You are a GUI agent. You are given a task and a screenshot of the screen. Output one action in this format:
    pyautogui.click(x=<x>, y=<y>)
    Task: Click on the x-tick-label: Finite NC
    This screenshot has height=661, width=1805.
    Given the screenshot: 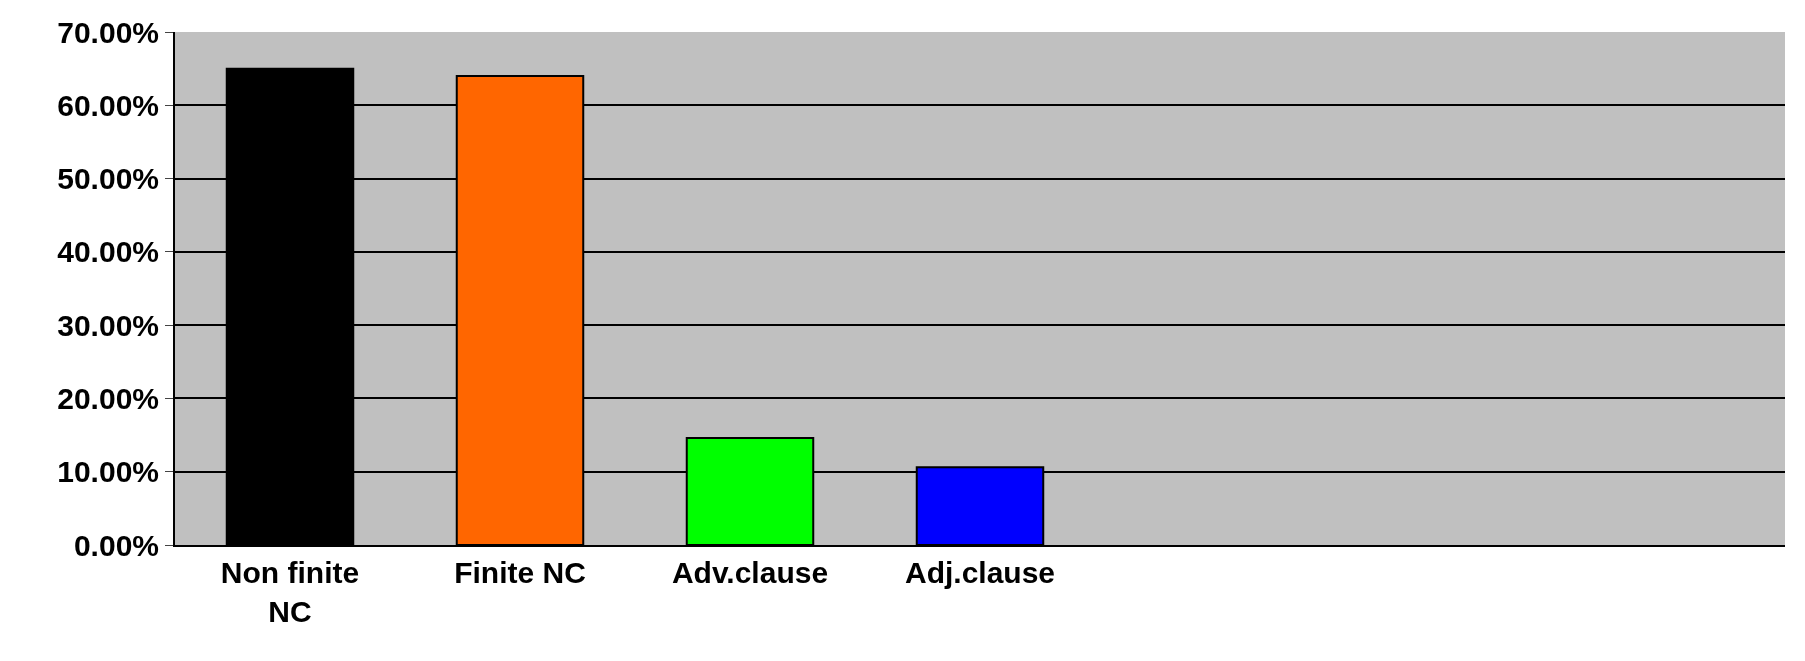 What is the action you would take?
    pyautogui.click(x=520, y=572)
    